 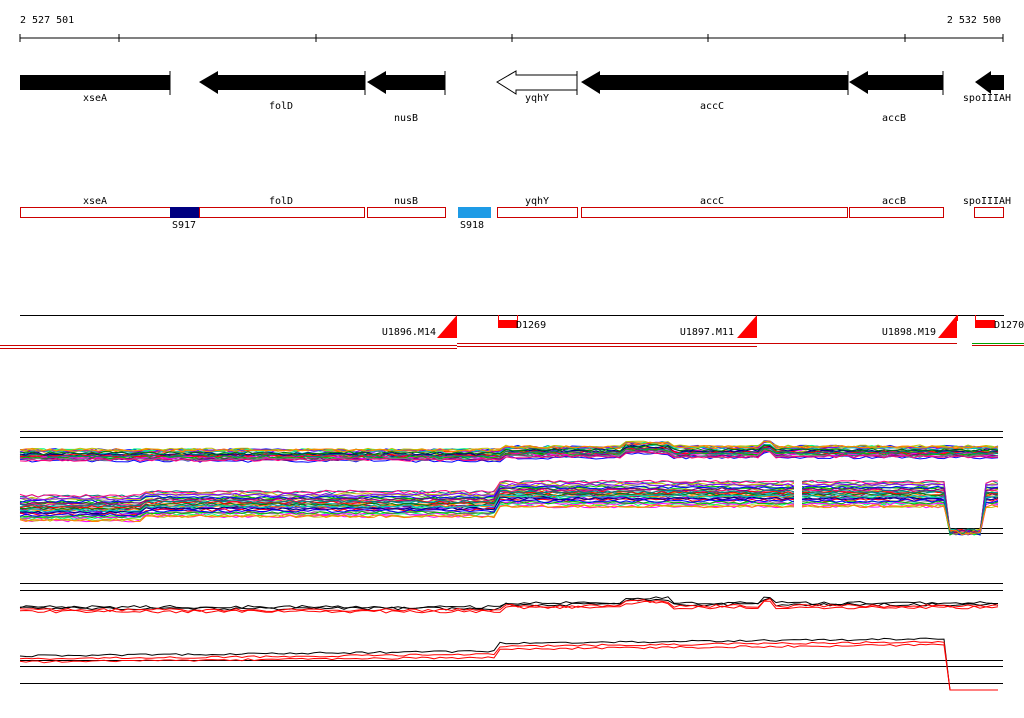 I want to click on annotation-label-accc: accC, so click(x=712, y=201).